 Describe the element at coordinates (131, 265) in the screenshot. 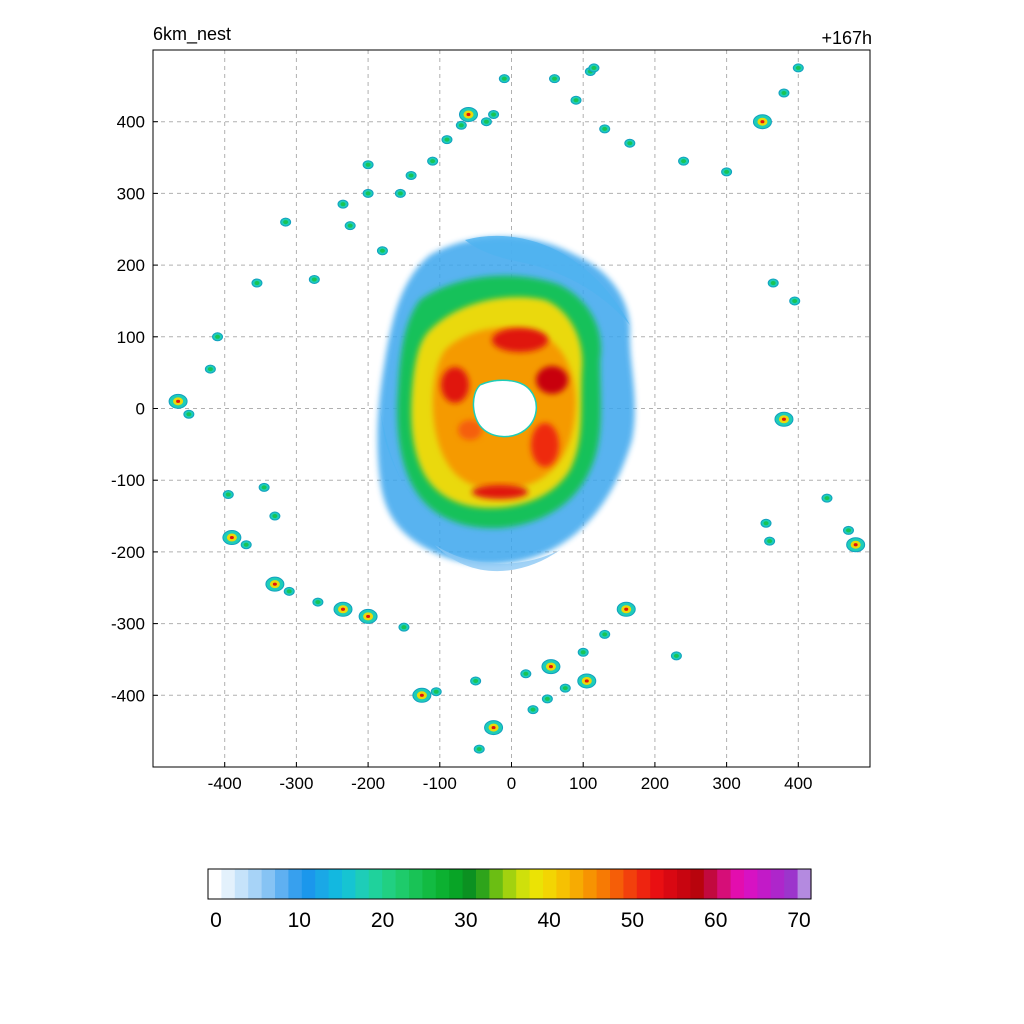

I see `y-tick-label: 200` at that location.